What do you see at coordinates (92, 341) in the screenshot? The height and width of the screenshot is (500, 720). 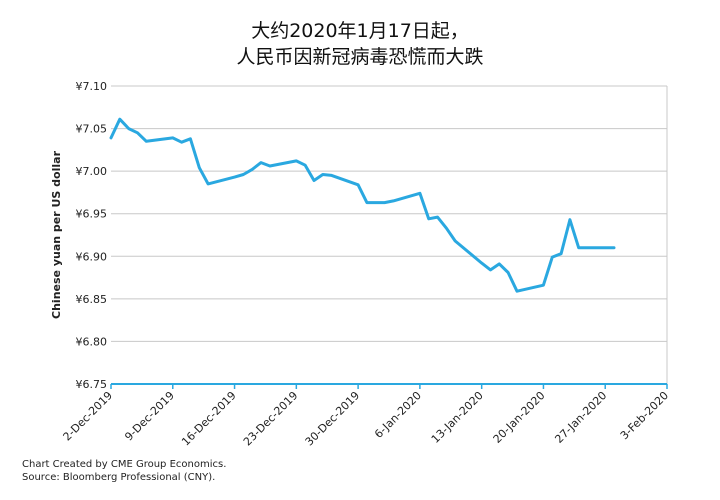 I see `y-tick-label: ¥6.80` at bounding box center [92, 341].